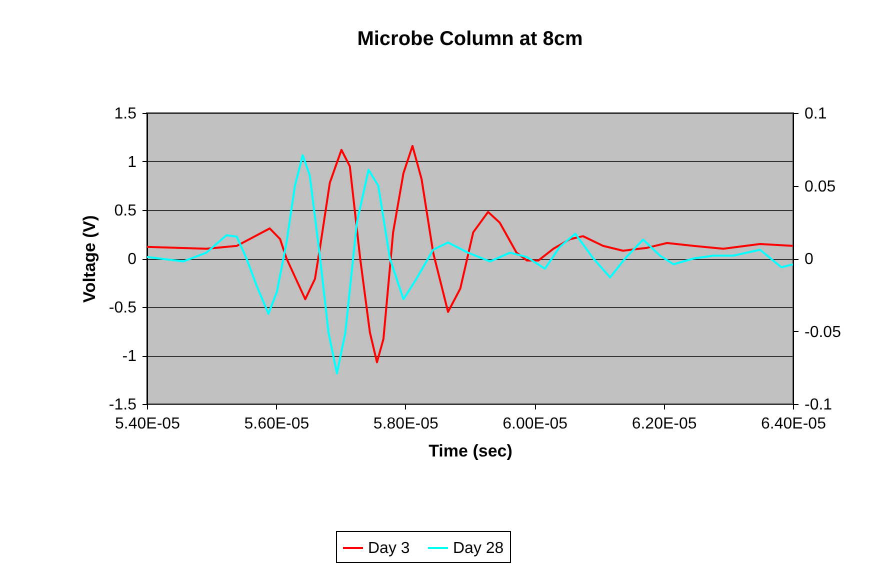  I want to click on x-tick-label: 5.80E-05, so click(405, 424).